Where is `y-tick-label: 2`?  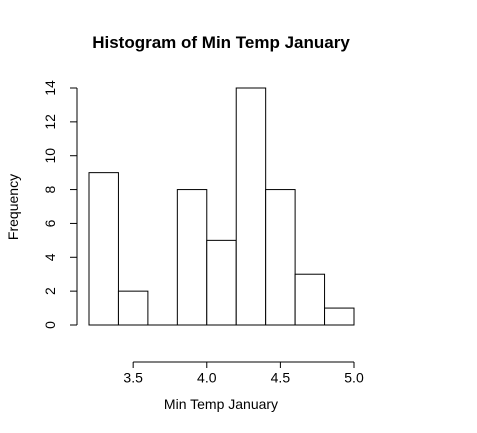 y-tick-label: 2 is located at coordinates (50, 291).